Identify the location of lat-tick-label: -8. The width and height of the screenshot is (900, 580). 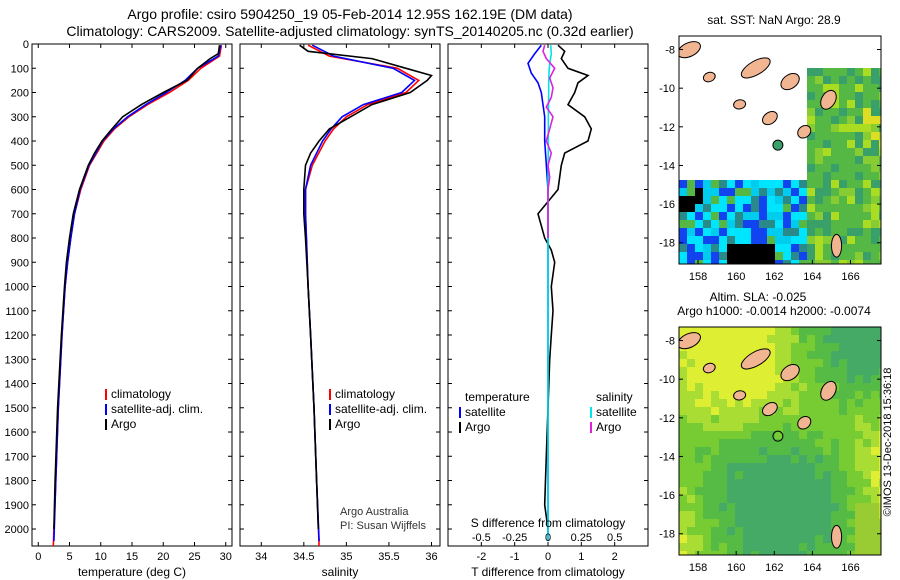
(670, 51).